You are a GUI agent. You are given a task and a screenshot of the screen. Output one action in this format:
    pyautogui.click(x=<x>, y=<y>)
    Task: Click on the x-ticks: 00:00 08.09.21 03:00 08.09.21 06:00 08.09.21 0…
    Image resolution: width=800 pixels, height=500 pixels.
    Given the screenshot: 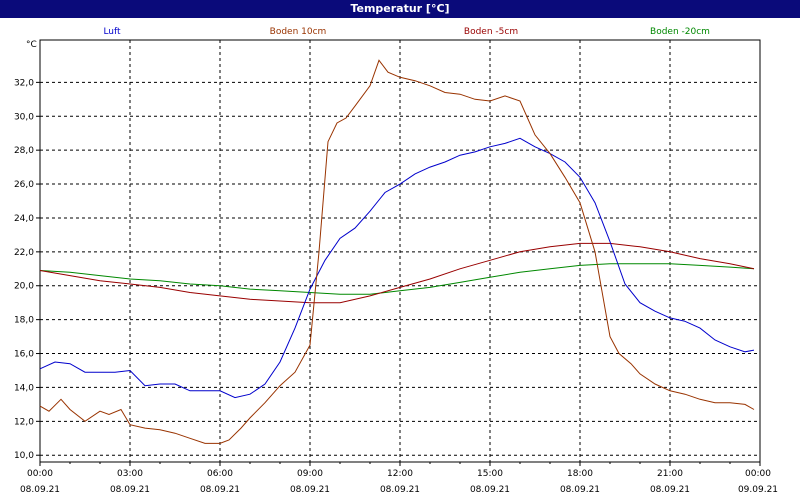 What is the action you would take?
    pyautogui.click(x=399, y=478)
    